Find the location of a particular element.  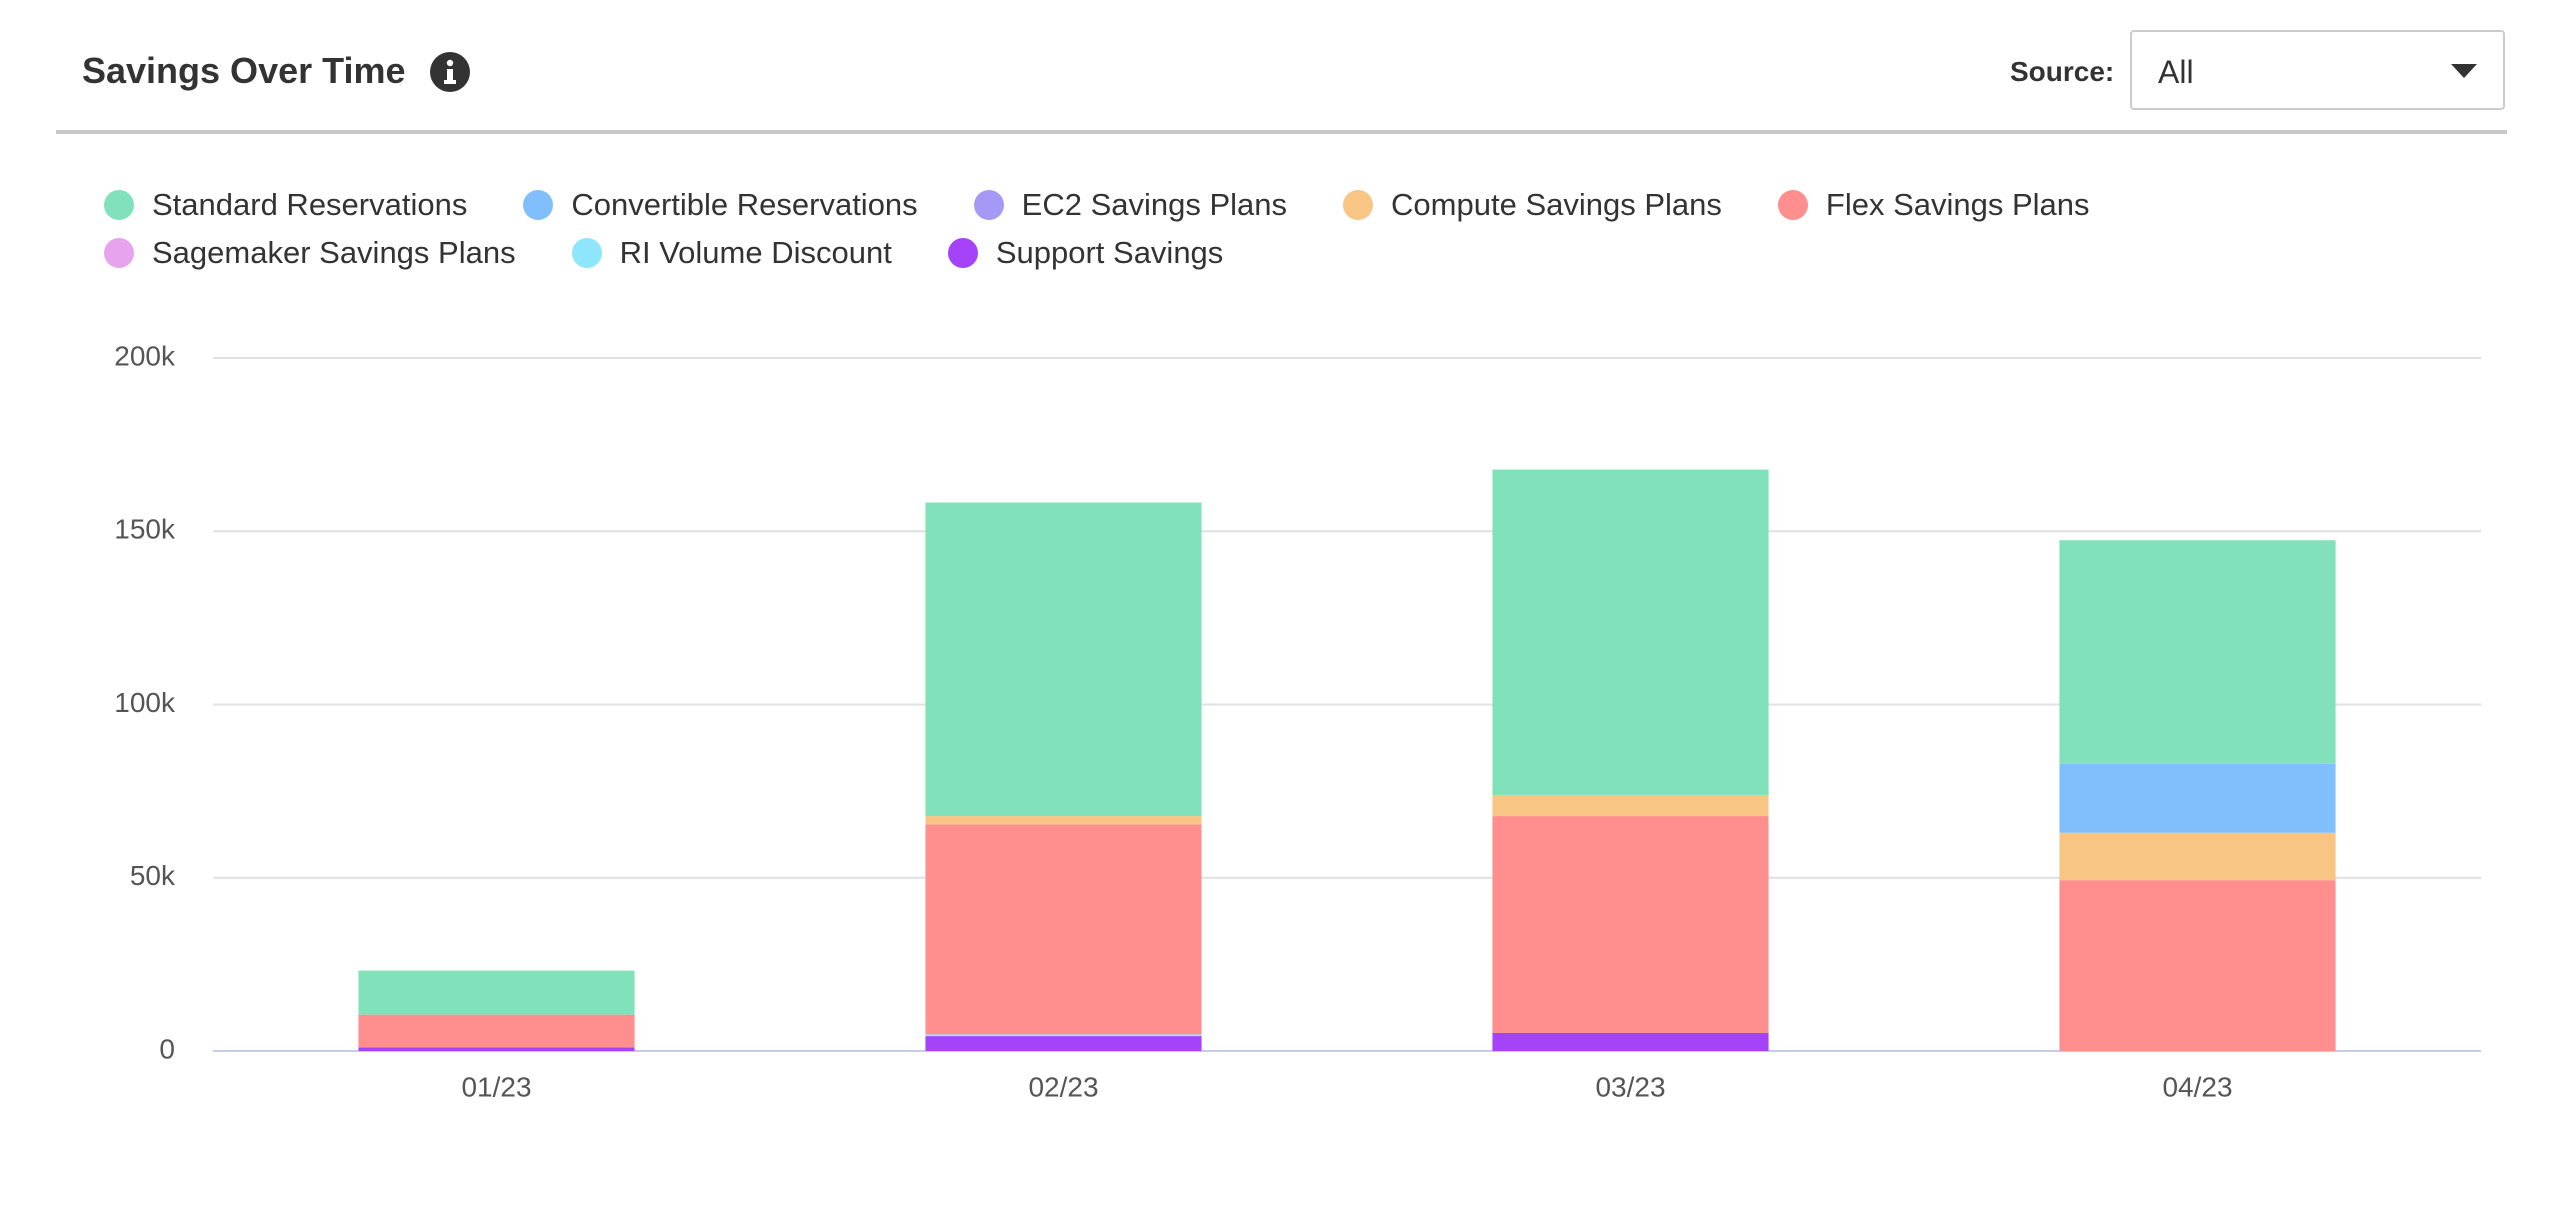

x-tick-label: 01/23 is located at coordinates (496, 1086).